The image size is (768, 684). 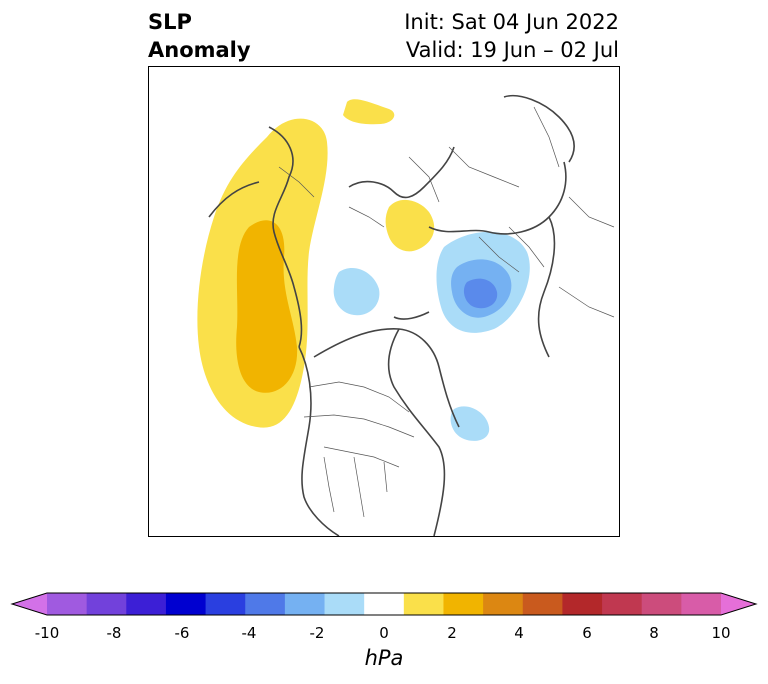 What do you see at coordinates (114, 633) in the screenshot?
I see `tick-label: -8` at bounding box center [114, 633].